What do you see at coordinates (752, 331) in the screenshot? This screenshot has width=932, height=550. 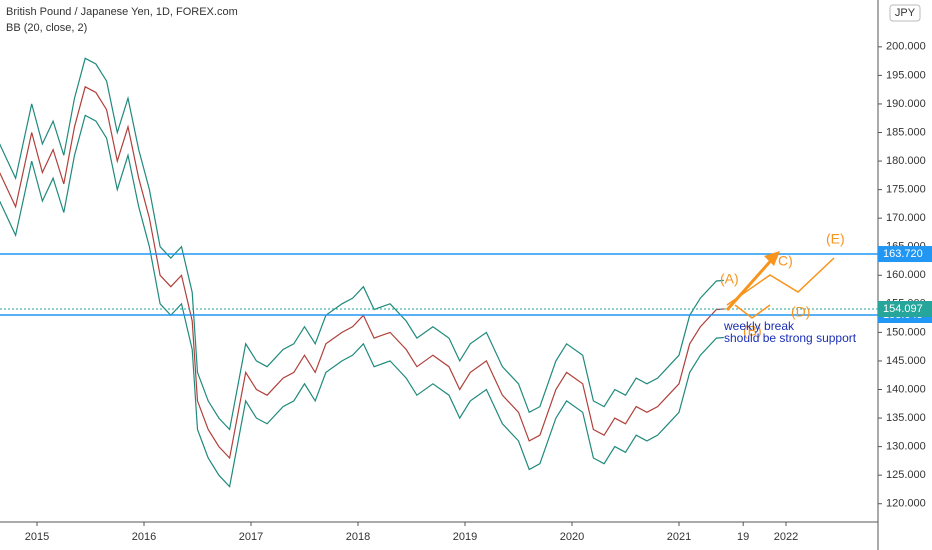 I see `wave-label: (B)` at bounding box center [752, 331].